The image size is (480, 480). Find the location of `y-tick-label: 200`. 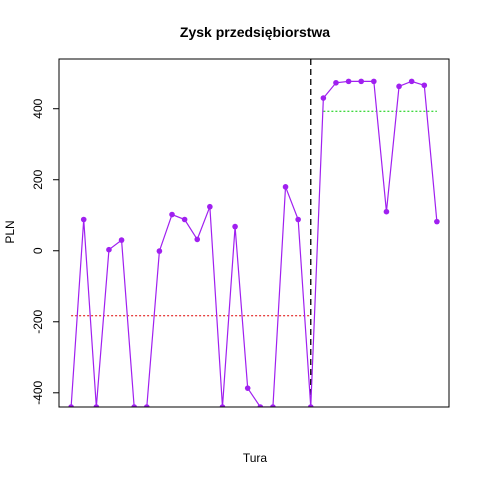

y-tick-label: 200 is located at coordinates (38, 179).